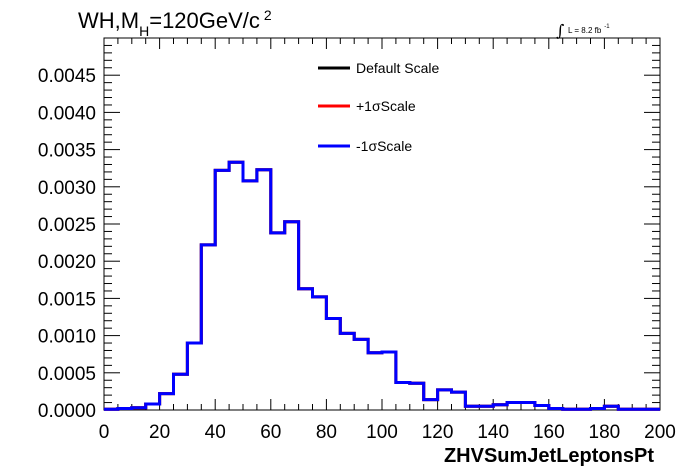  What do you see at coordinates (67, 262) in the screenshot?
I see `y-tick-label: 0.0020` at bounding box center [67, 262].